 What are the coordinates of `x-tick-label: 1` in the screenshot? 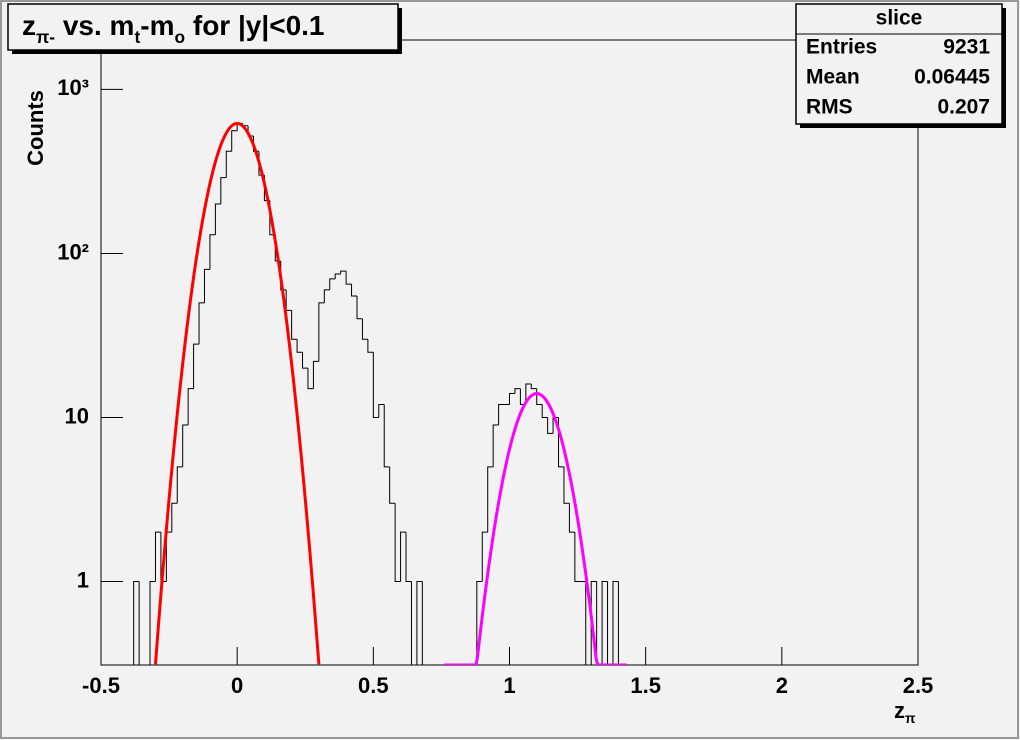 It's located at (509, 685).